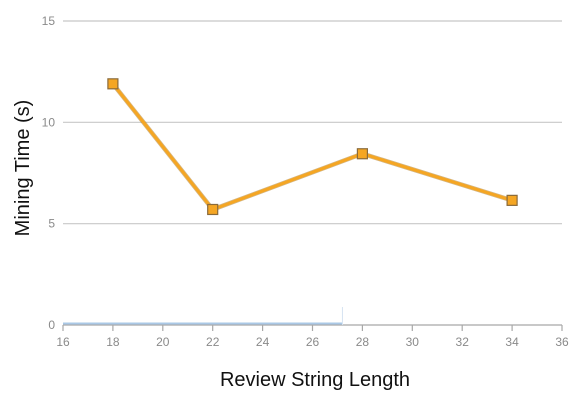  Describe the element at coordinates (163, 342) in the screenshot. I see `x-tick-label-20: 20` at that location.